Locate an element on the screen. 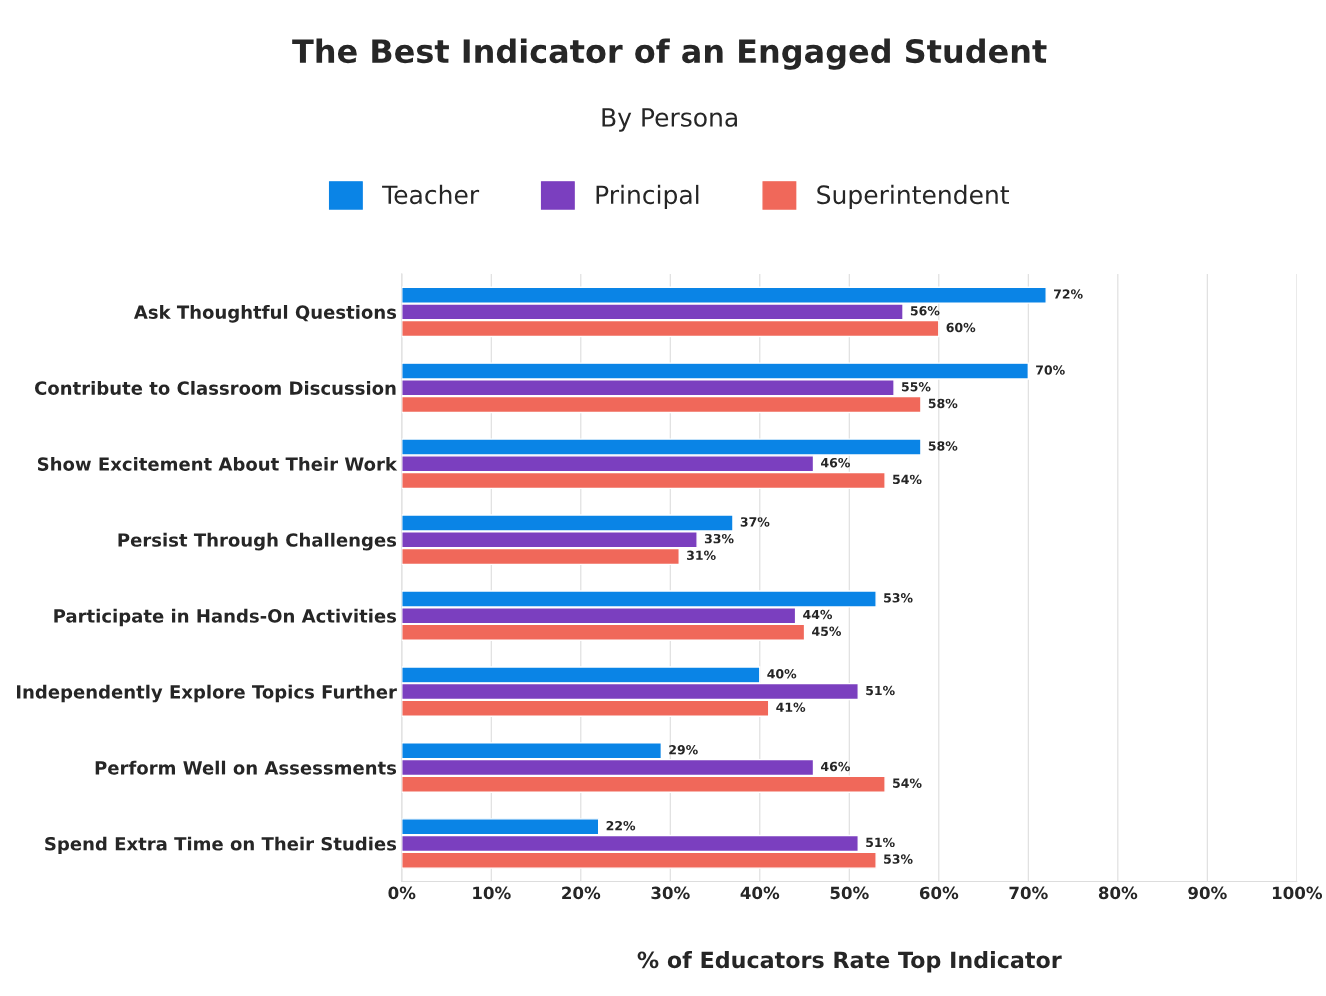 Image resolution: width=1326 pixels, height=996 pixels. y-tick-label: Spend Extra Time on Their Studies is located at coordinates (221, 845).